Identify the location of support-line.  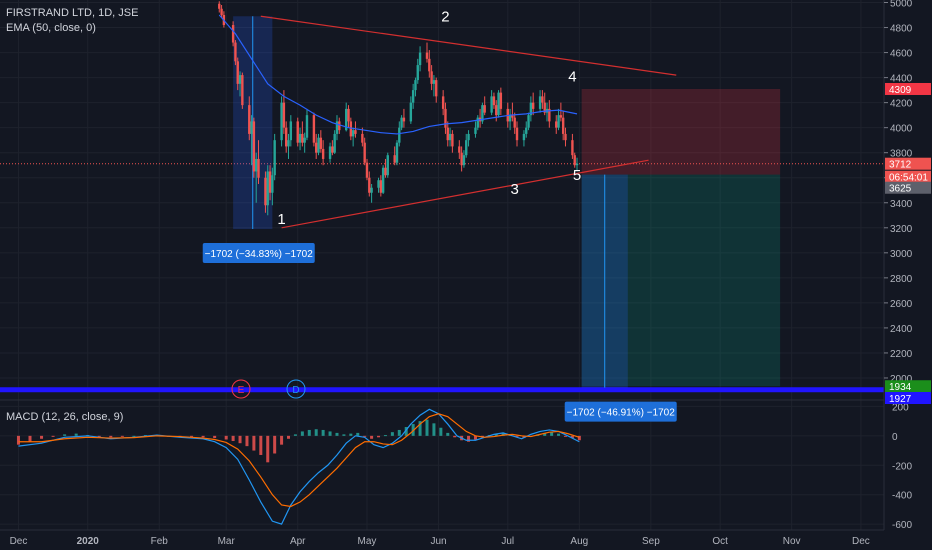
(442, 390).